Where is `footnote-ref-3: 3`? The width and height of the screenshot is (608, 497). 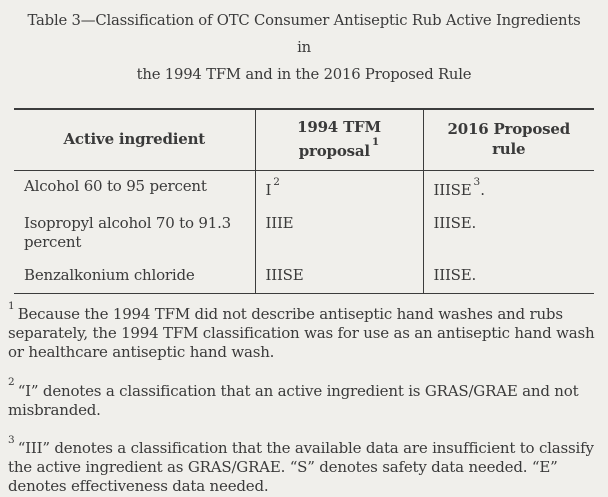
footnote-ref-3: 3 is located at coordinates (477, 181).